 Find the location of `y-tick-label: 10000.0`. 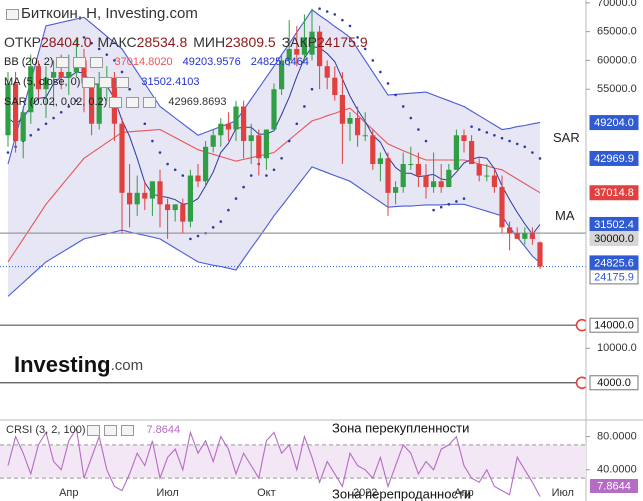

y-tick-label: 10000.0 is located at coordinates (617, 348).